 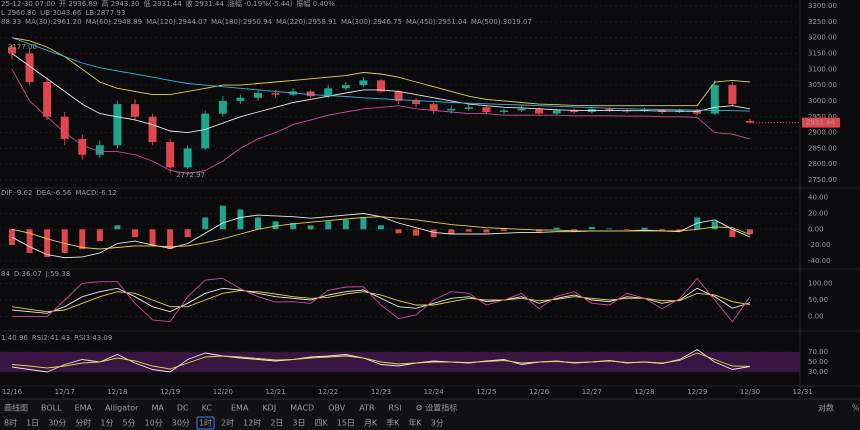 I want to click on indicator-header: MA(500):3019.07, so click(x=501, y=22).